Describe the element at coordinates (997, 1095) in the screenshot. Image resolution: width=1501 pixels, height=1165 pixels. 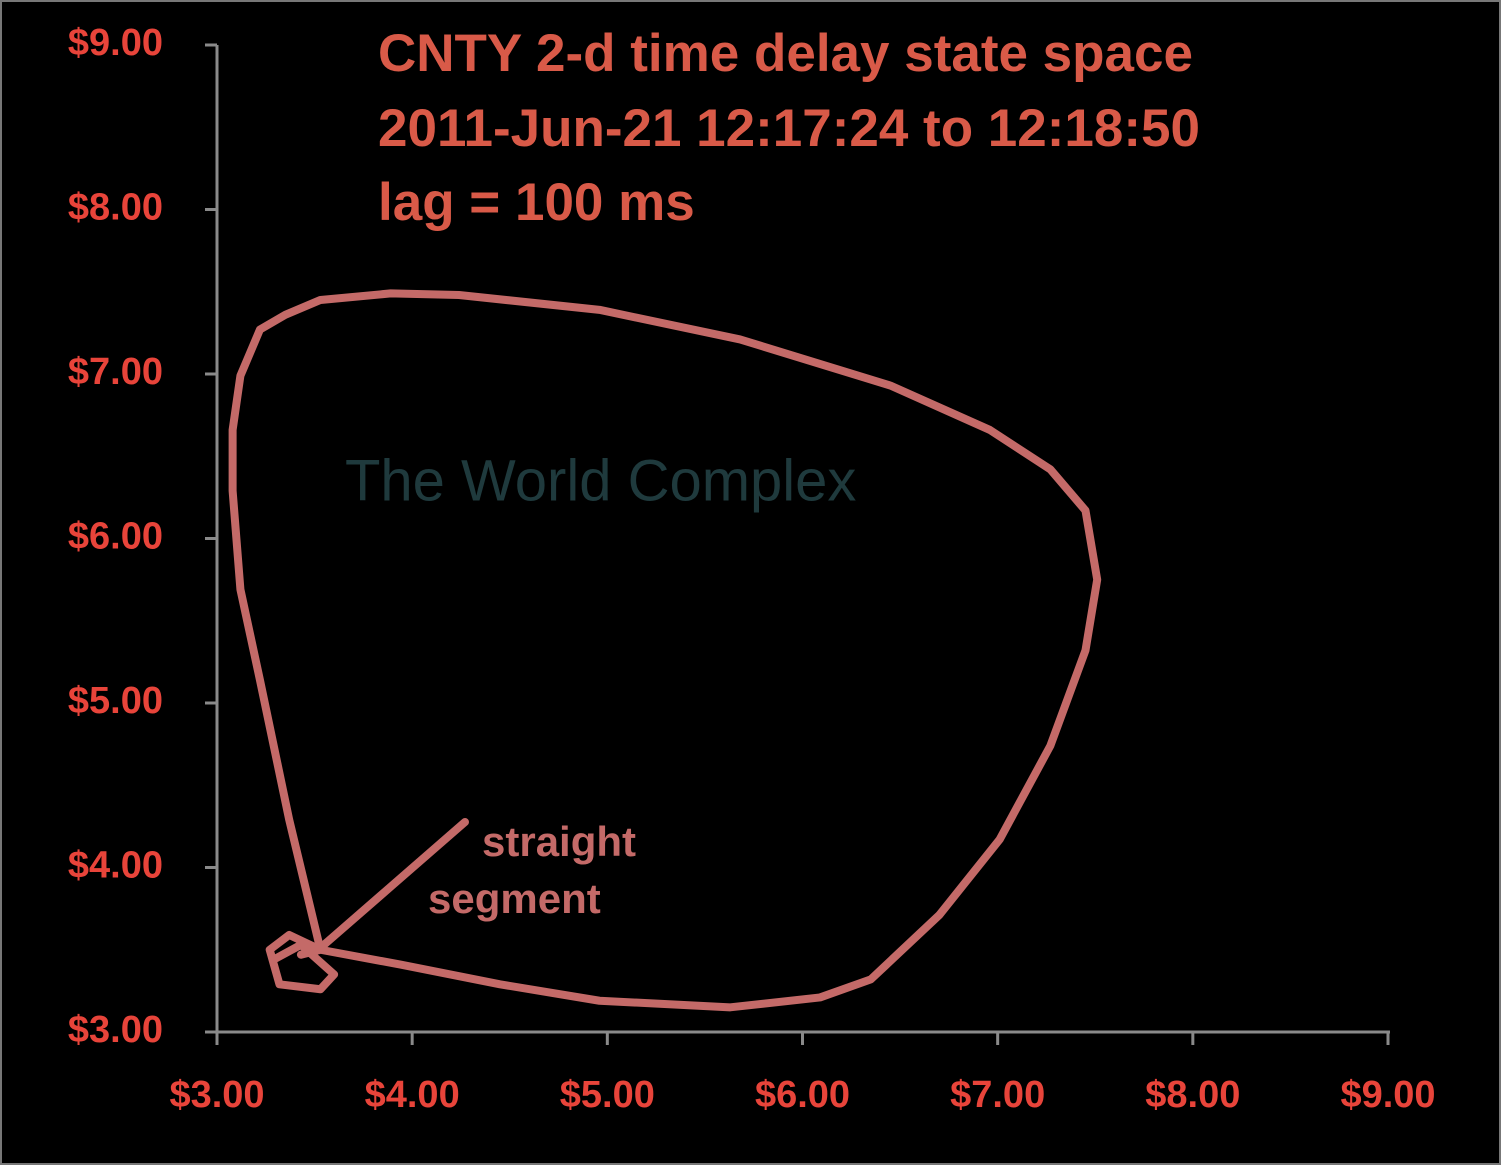
I see `x-tick-label: $7.00` at that location.